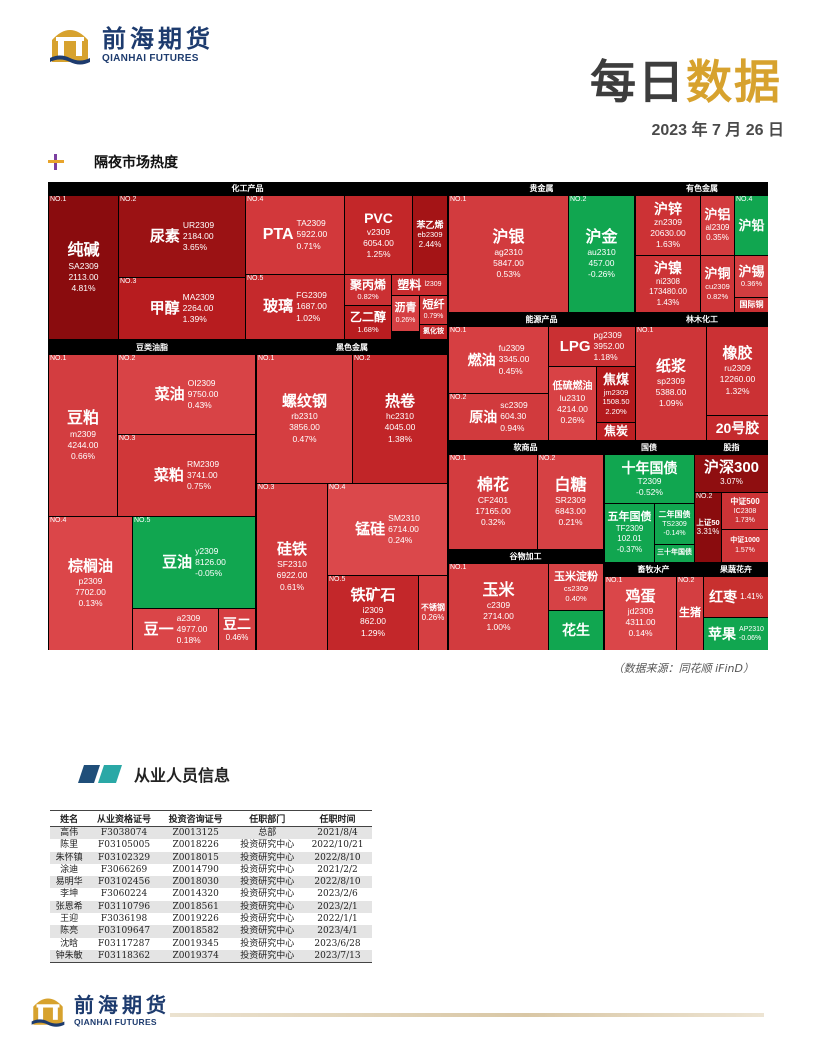 This screenshot has height=1056, width=816. Describe the element at coordinates (601, 254) in the screenshot. I see `tile-gold: NO.2 沪金 au2310 457.00 -0.26%` at that location.